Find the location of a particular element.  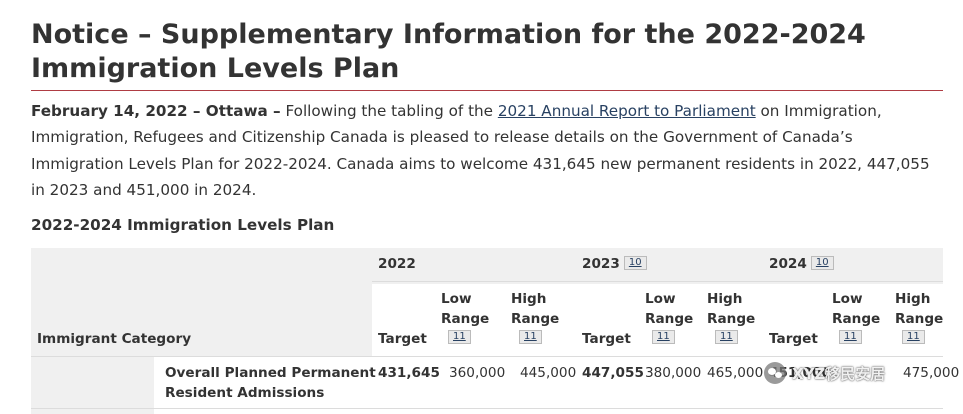

value-2022-target: 431,645 is located at coordinates (409, 373).